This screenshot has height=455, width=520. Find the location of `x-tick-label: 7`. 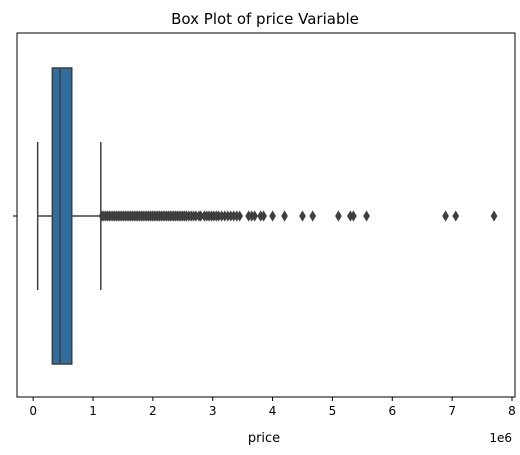

x-tick-label: 7 is located at coordinates (452, 411).